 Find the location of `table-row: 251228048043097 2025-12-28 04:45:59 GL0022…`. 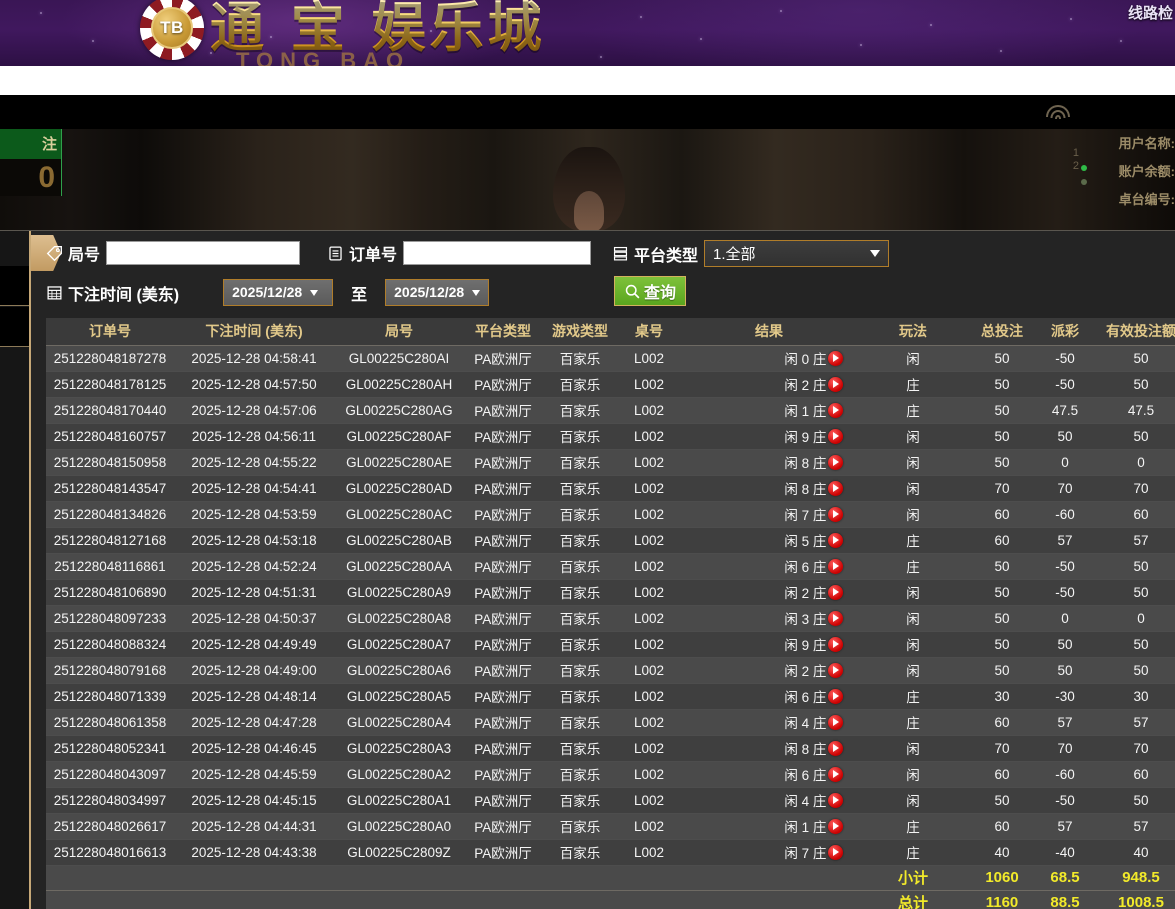

table-row: 251228048043097 2025-12-28 04:45:59 GL0022… is located at coordinates (610, 774).